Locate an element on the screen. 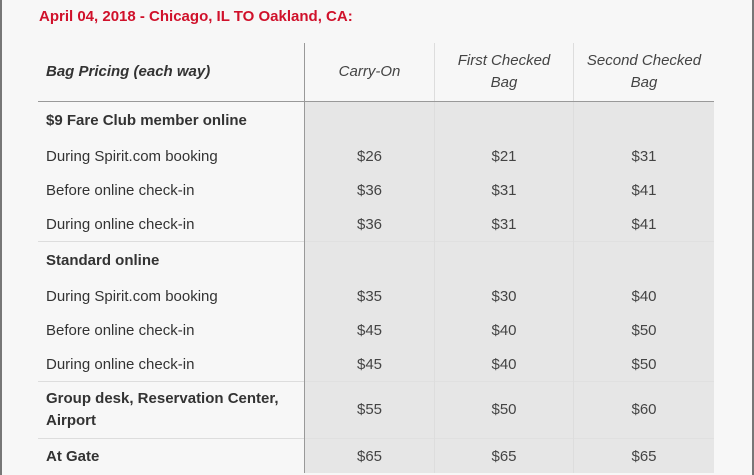 This screenshot has height=475, width=754. header-bag-pricing: Bag Pricing (each way) is located at coordinates (171, 72).